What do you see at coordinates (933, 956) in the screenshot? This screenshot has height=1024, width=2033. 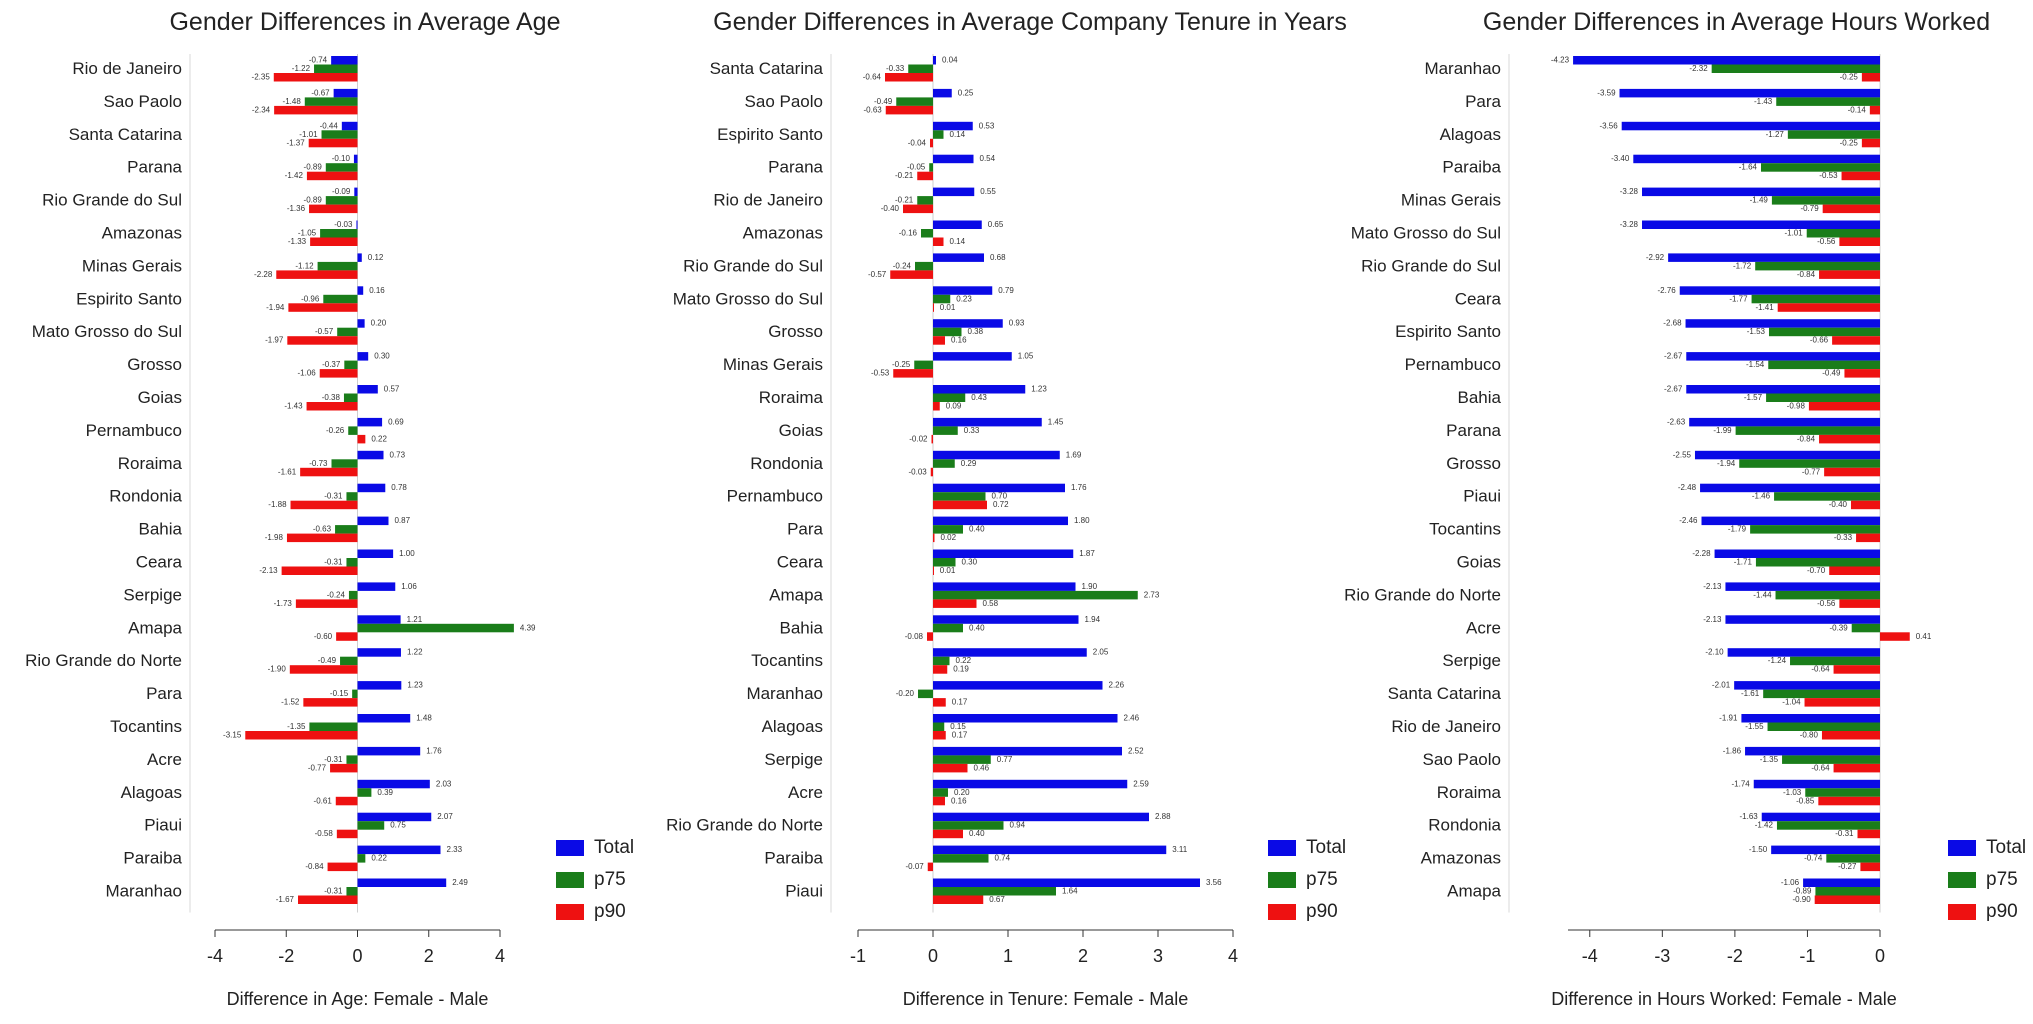 I see `x-tick-label: 0` at bounding box center [933, 956].